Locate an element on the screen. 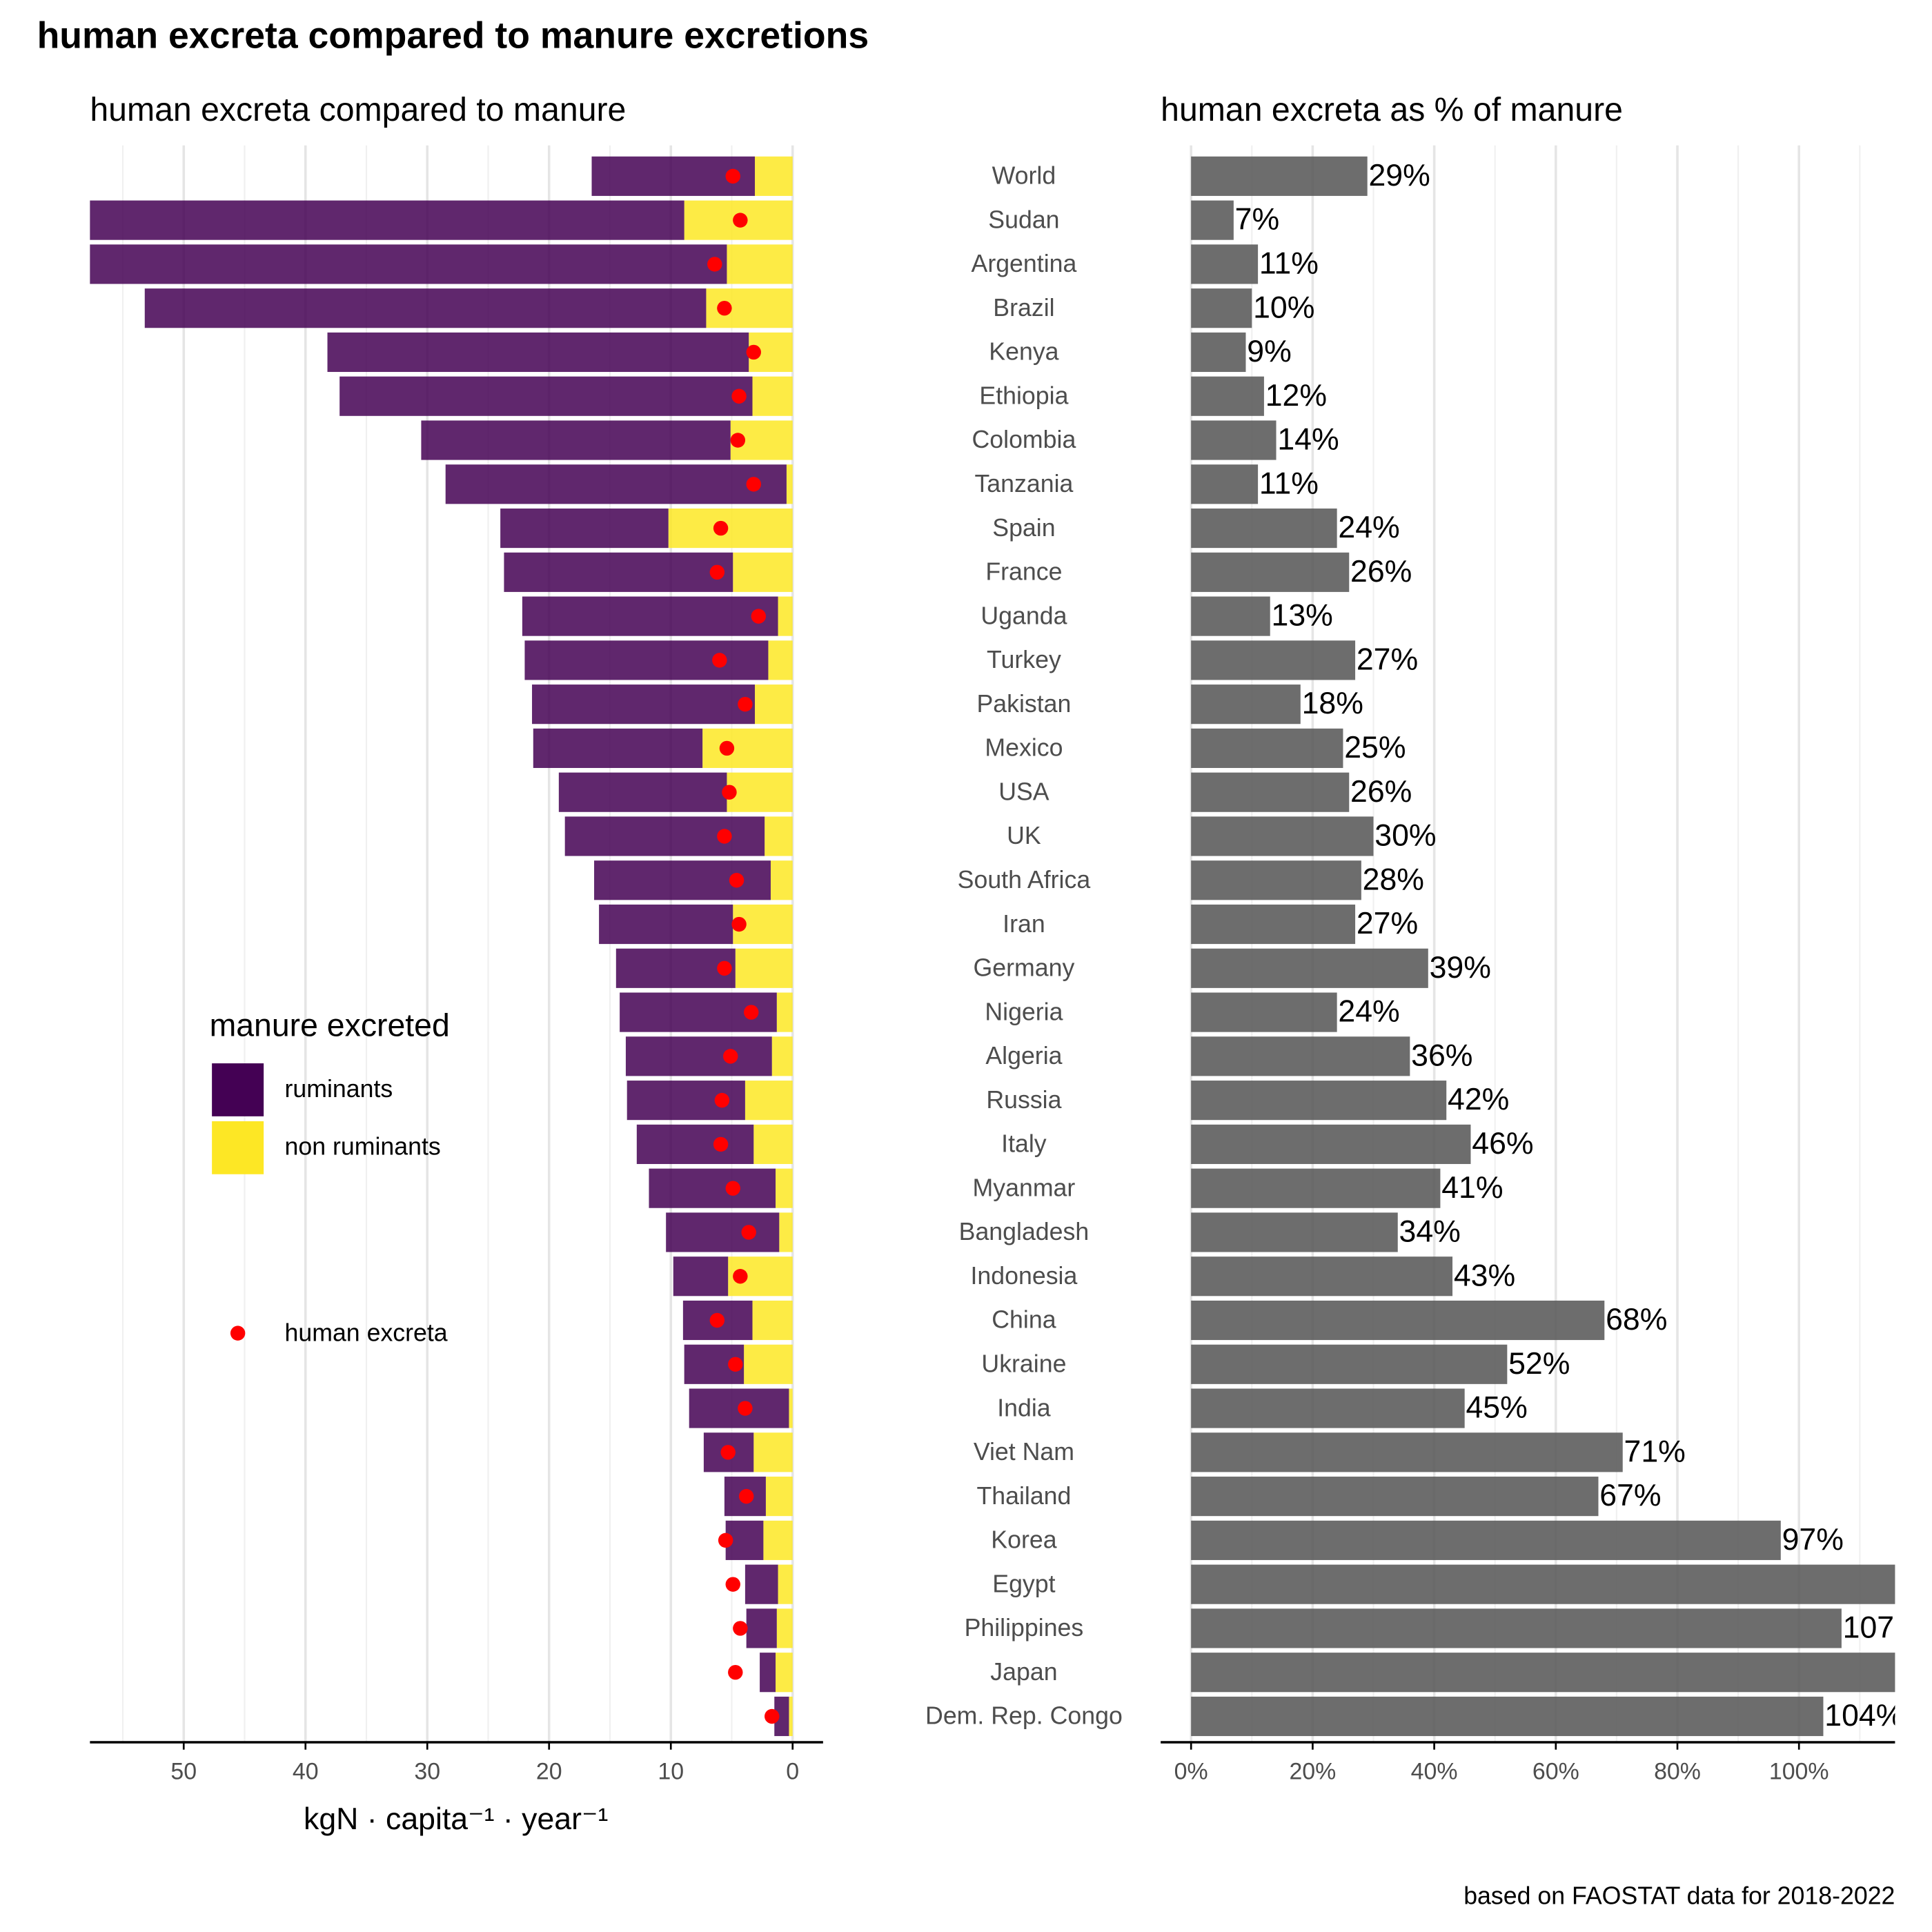  value-label: 97% is located at coordinates (1813, 1540).